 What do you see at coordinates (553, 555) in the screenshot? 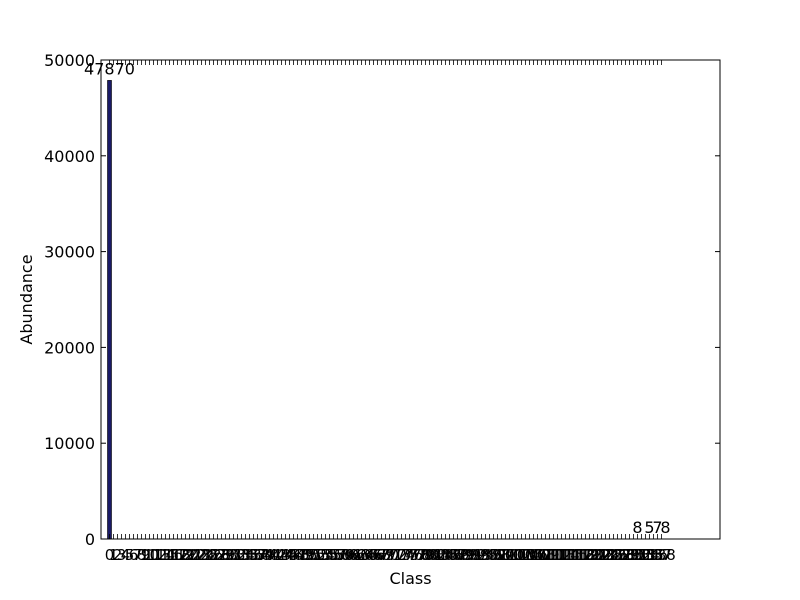
I see `x-tick-label: 111` at bounding box center [553, 555].